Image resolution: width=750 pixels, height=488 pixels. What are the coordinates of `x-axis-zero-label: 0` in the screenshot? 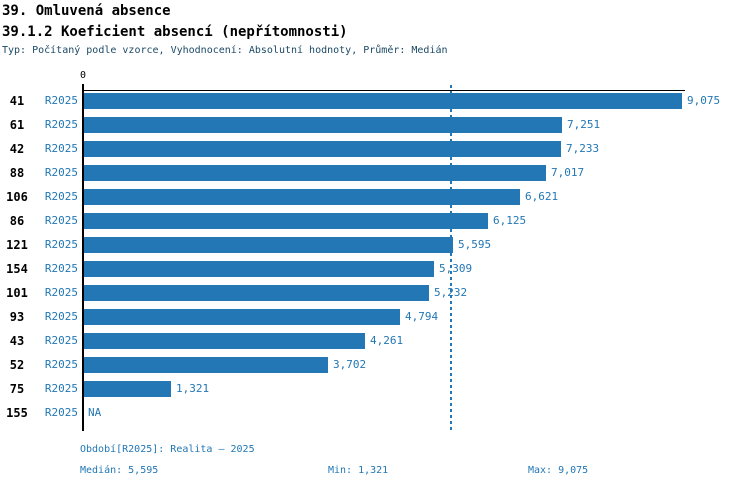 It's located at (83, 75).